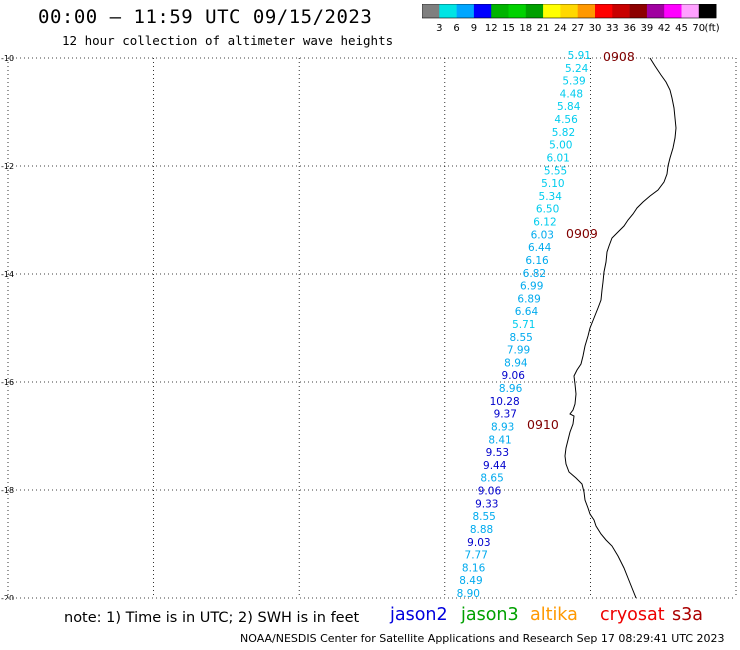  What do you see at coordinates (502, 427) in the screenshot?
I see `wave-height-value: 8.93` at bounding box center [502, 427].